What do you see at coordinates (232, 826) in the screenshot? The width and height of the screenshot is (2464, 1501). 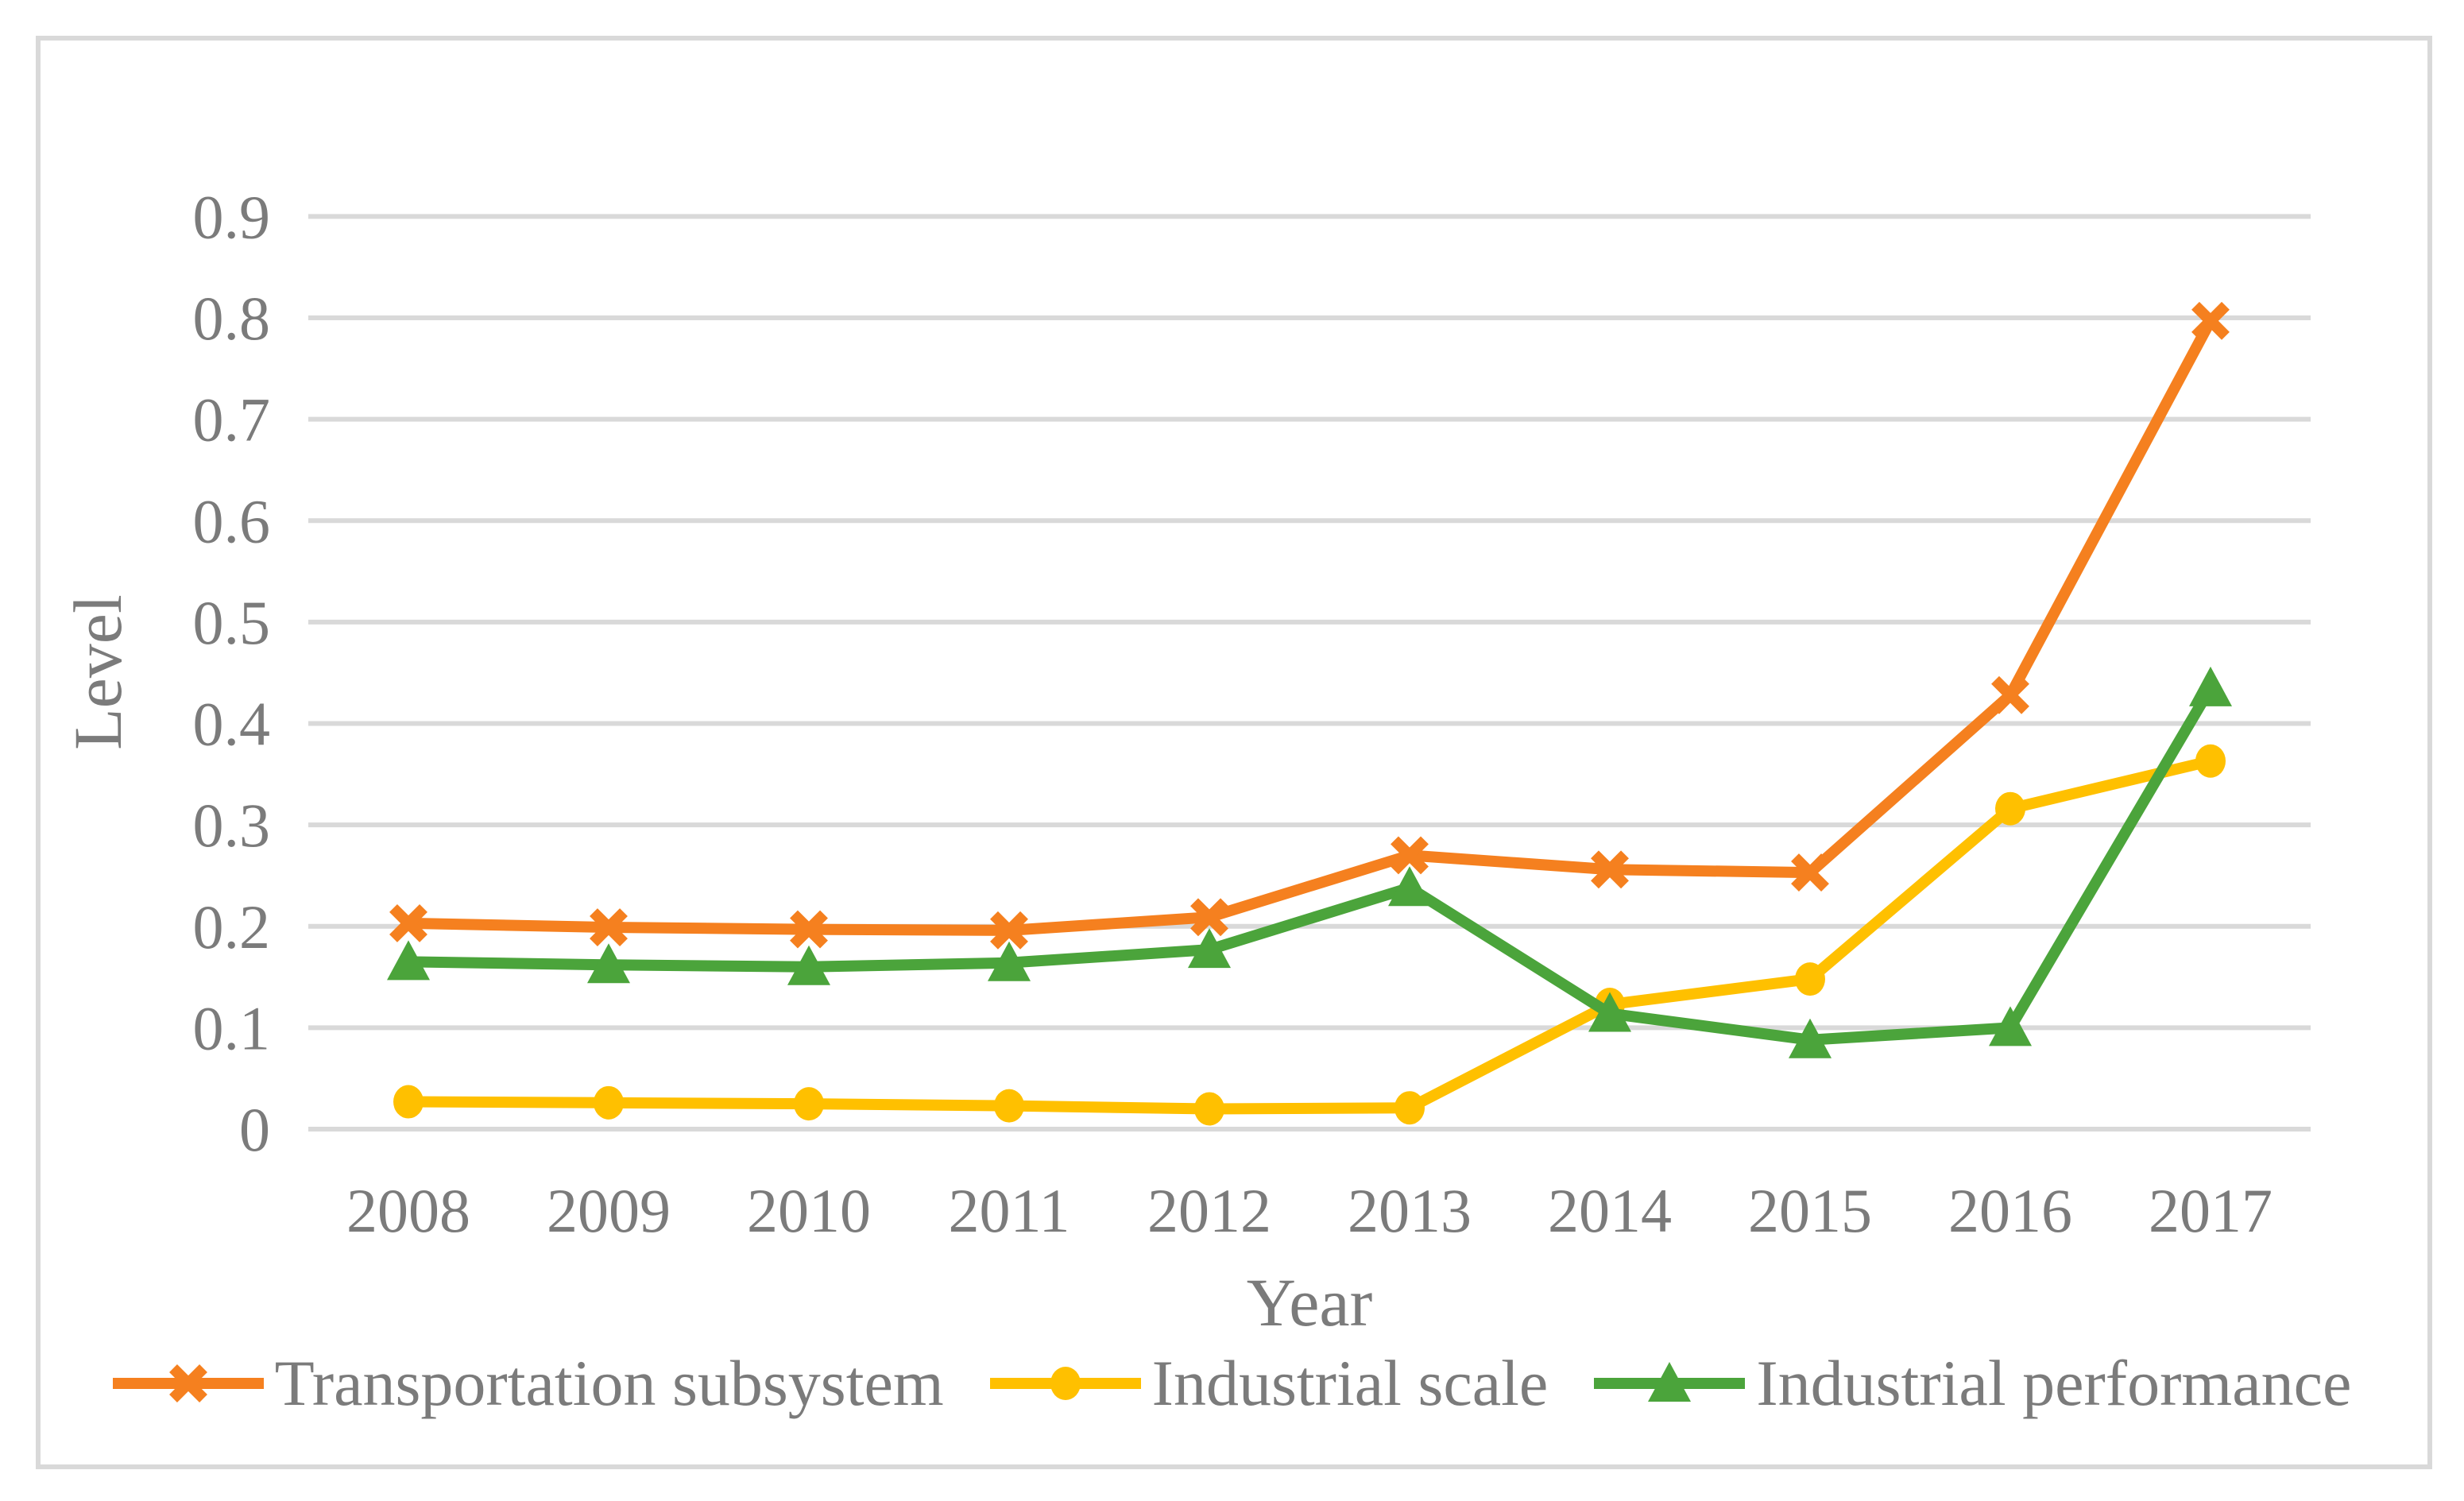 I see `y-tick-label: 0.3` at bounding box center [232, 826].